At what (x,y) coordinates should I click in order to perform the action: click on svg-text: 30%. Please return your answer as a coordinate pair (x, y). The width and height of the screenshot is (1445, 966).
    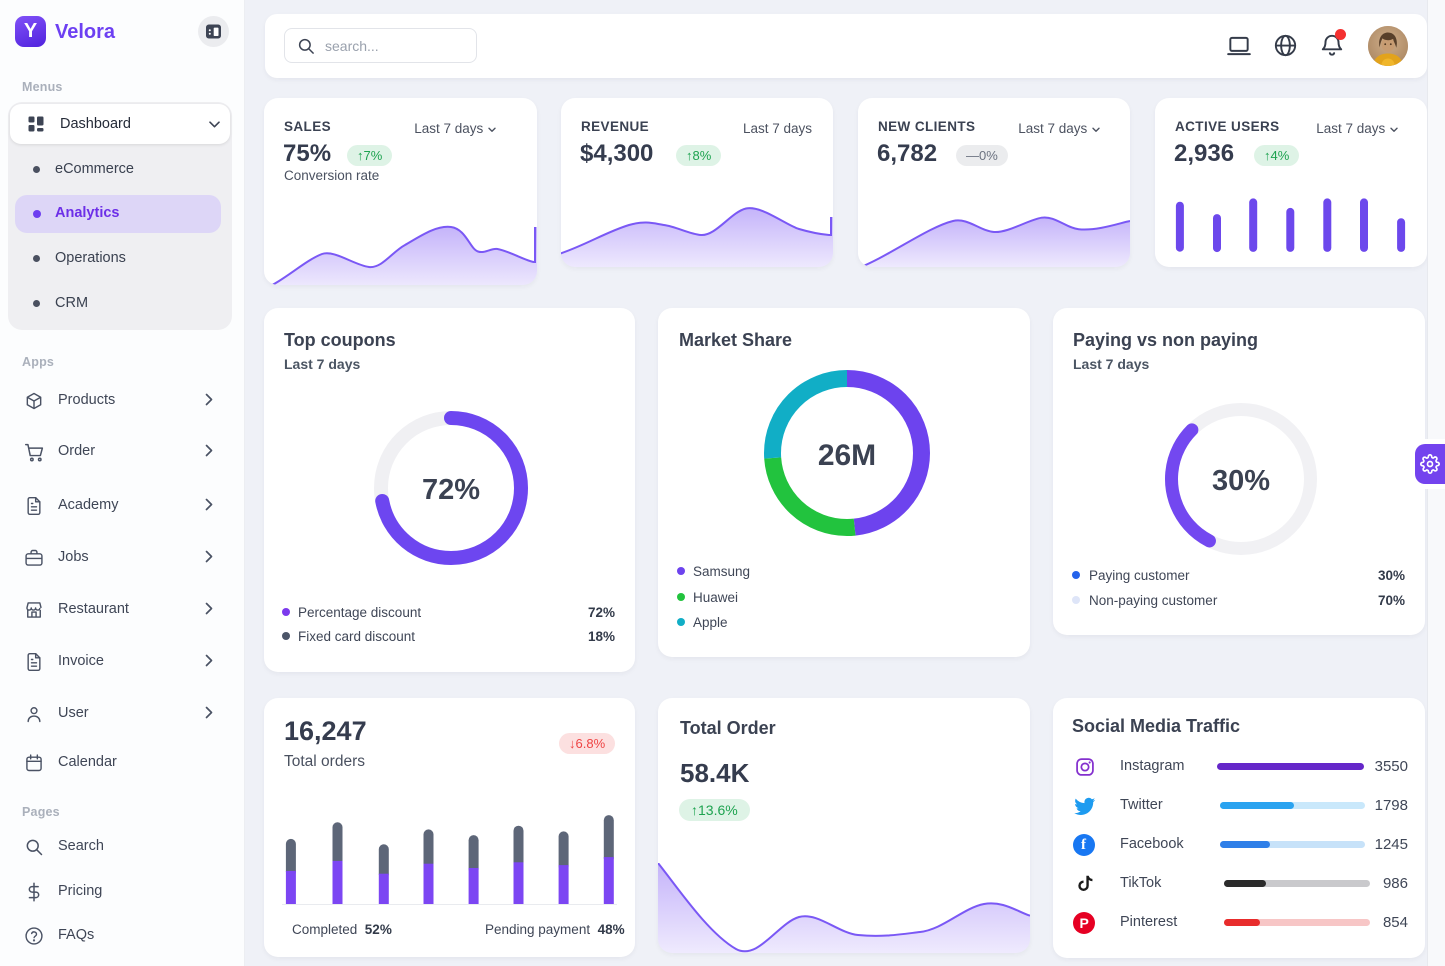
    Looking at the image, I should click on (1241, 481).